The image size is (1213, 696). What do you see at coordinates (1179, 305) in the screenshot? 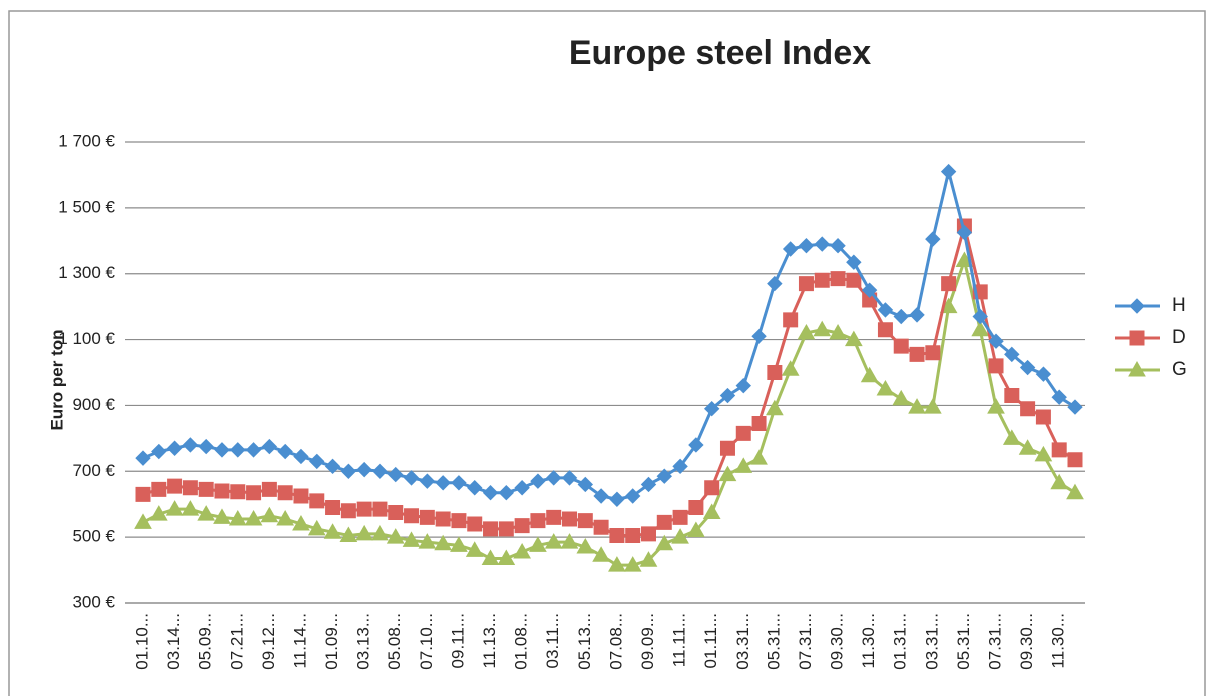
I see `legend-label: H` at bounding box center [1179, 305].